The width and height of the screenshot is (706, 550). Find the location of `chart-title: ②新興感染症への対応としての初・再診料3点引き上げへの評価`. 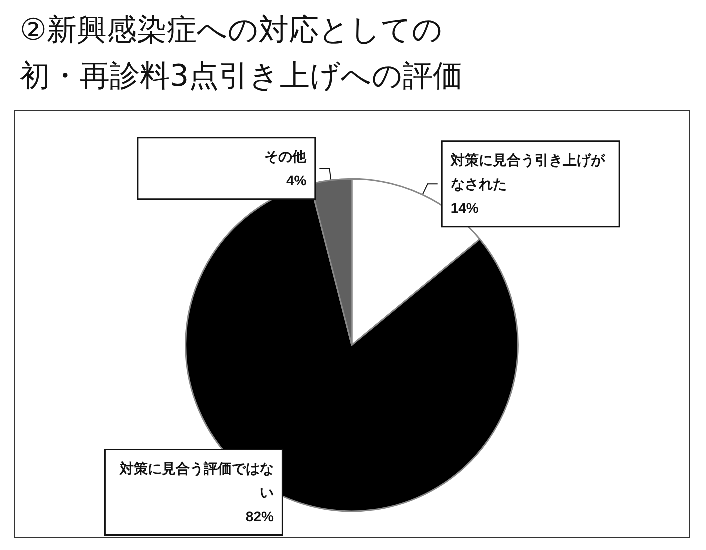

chart-title: ②新興感染症への対応としての初・再診料3点引き上げへの評価 is located at coordinates (242, 54).